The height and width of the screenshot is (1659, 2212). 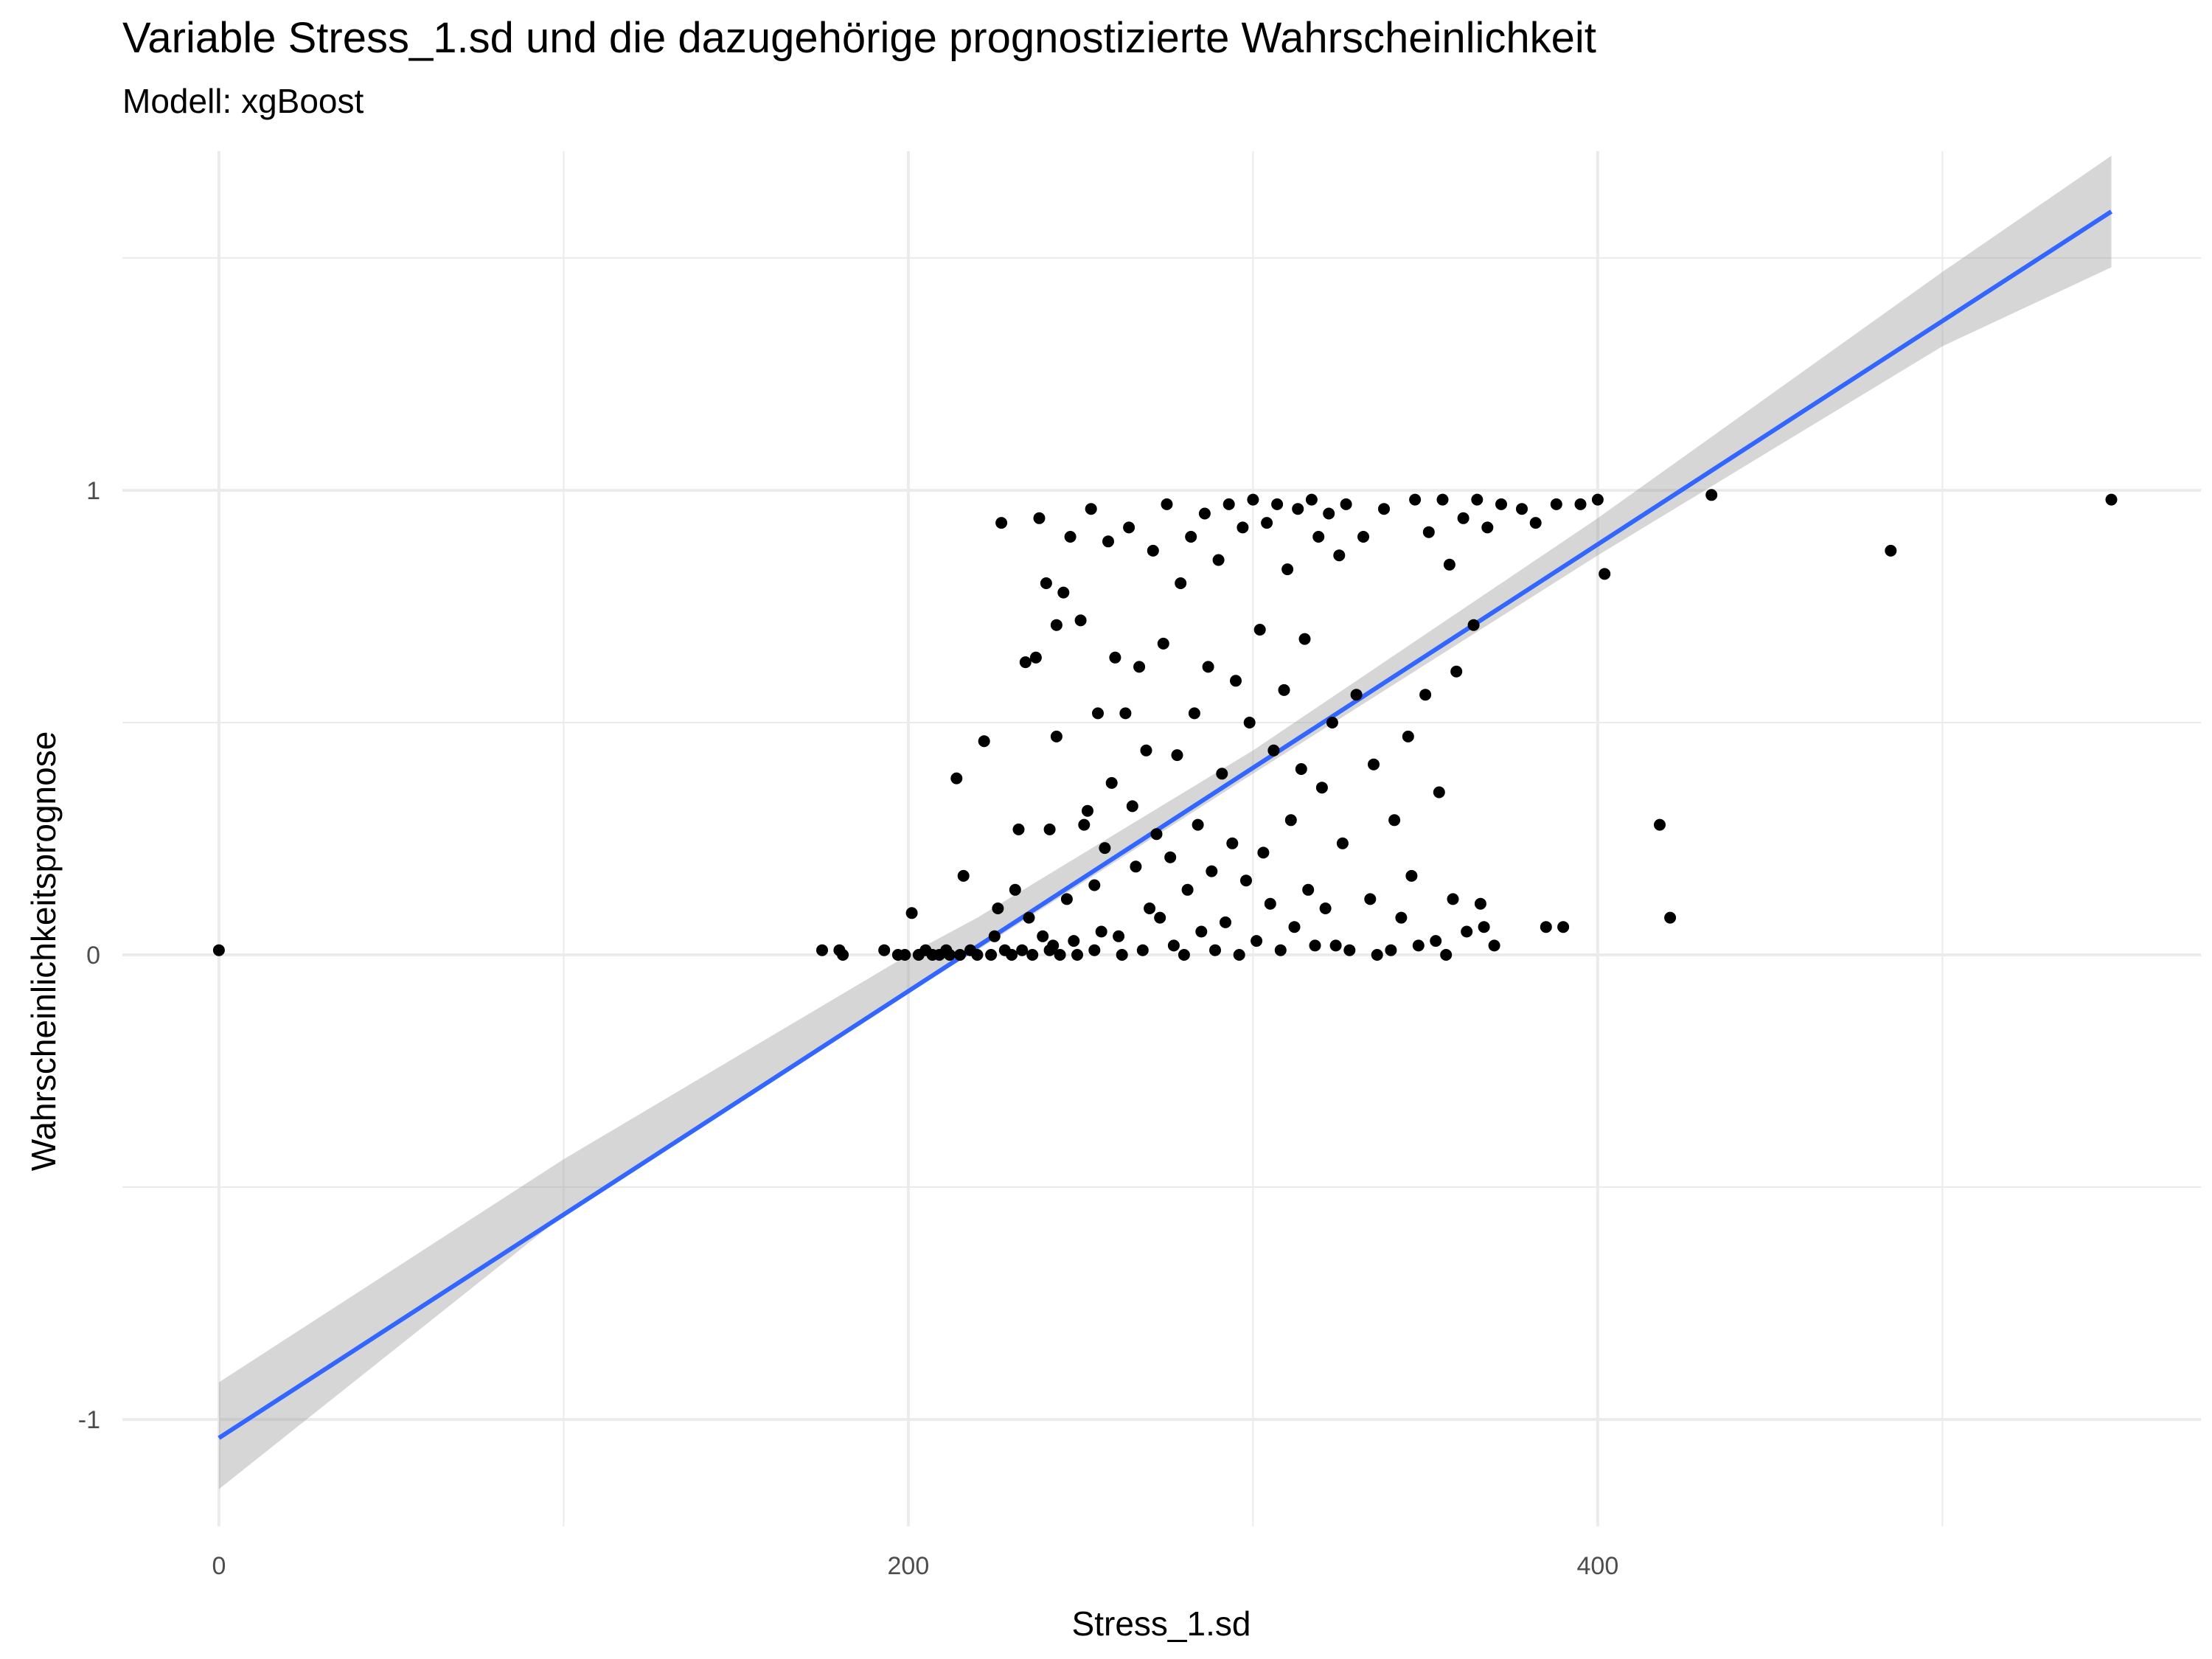 I want to click on x-tick-label: 200, so click(x=909, y=1566).